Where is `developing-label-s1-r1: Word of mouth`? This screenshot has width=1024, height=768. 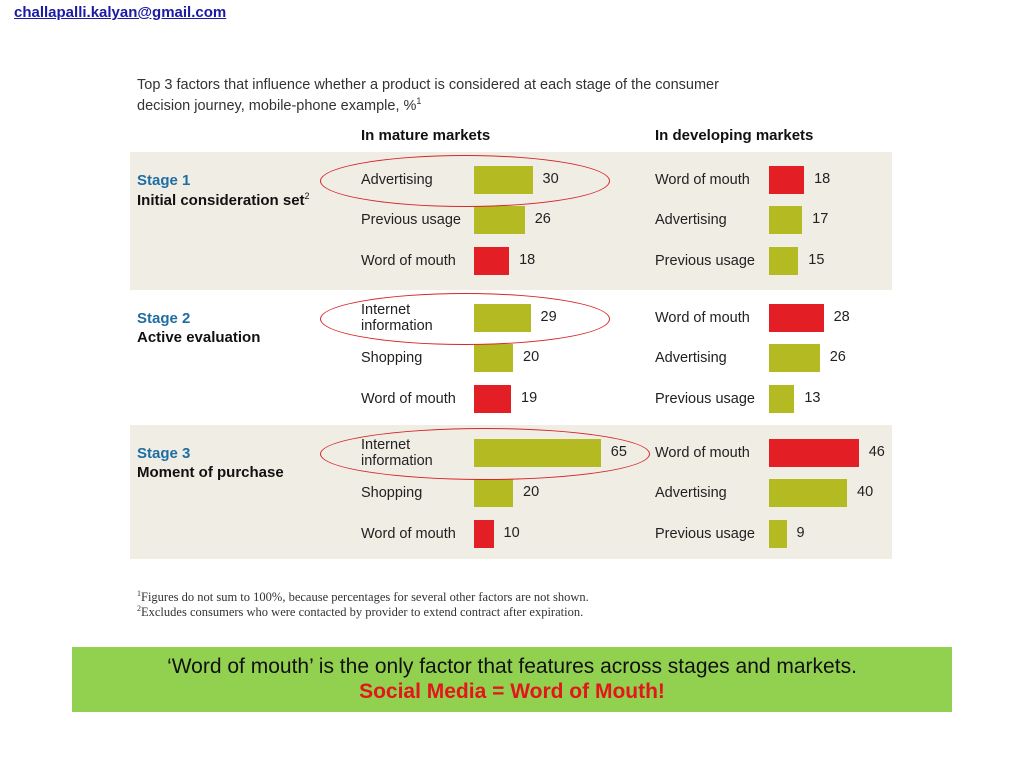 developing-label-s1-r1: Word of mouth is located at coordinates (702, 180).